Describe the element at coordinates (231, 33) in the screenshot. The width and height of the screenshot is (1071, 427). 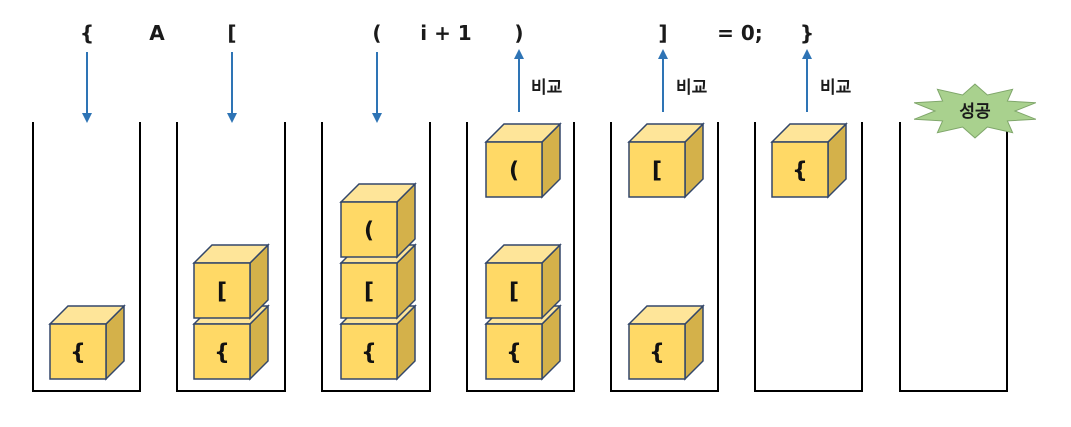
I see `token-open-bracket: [` at that location.